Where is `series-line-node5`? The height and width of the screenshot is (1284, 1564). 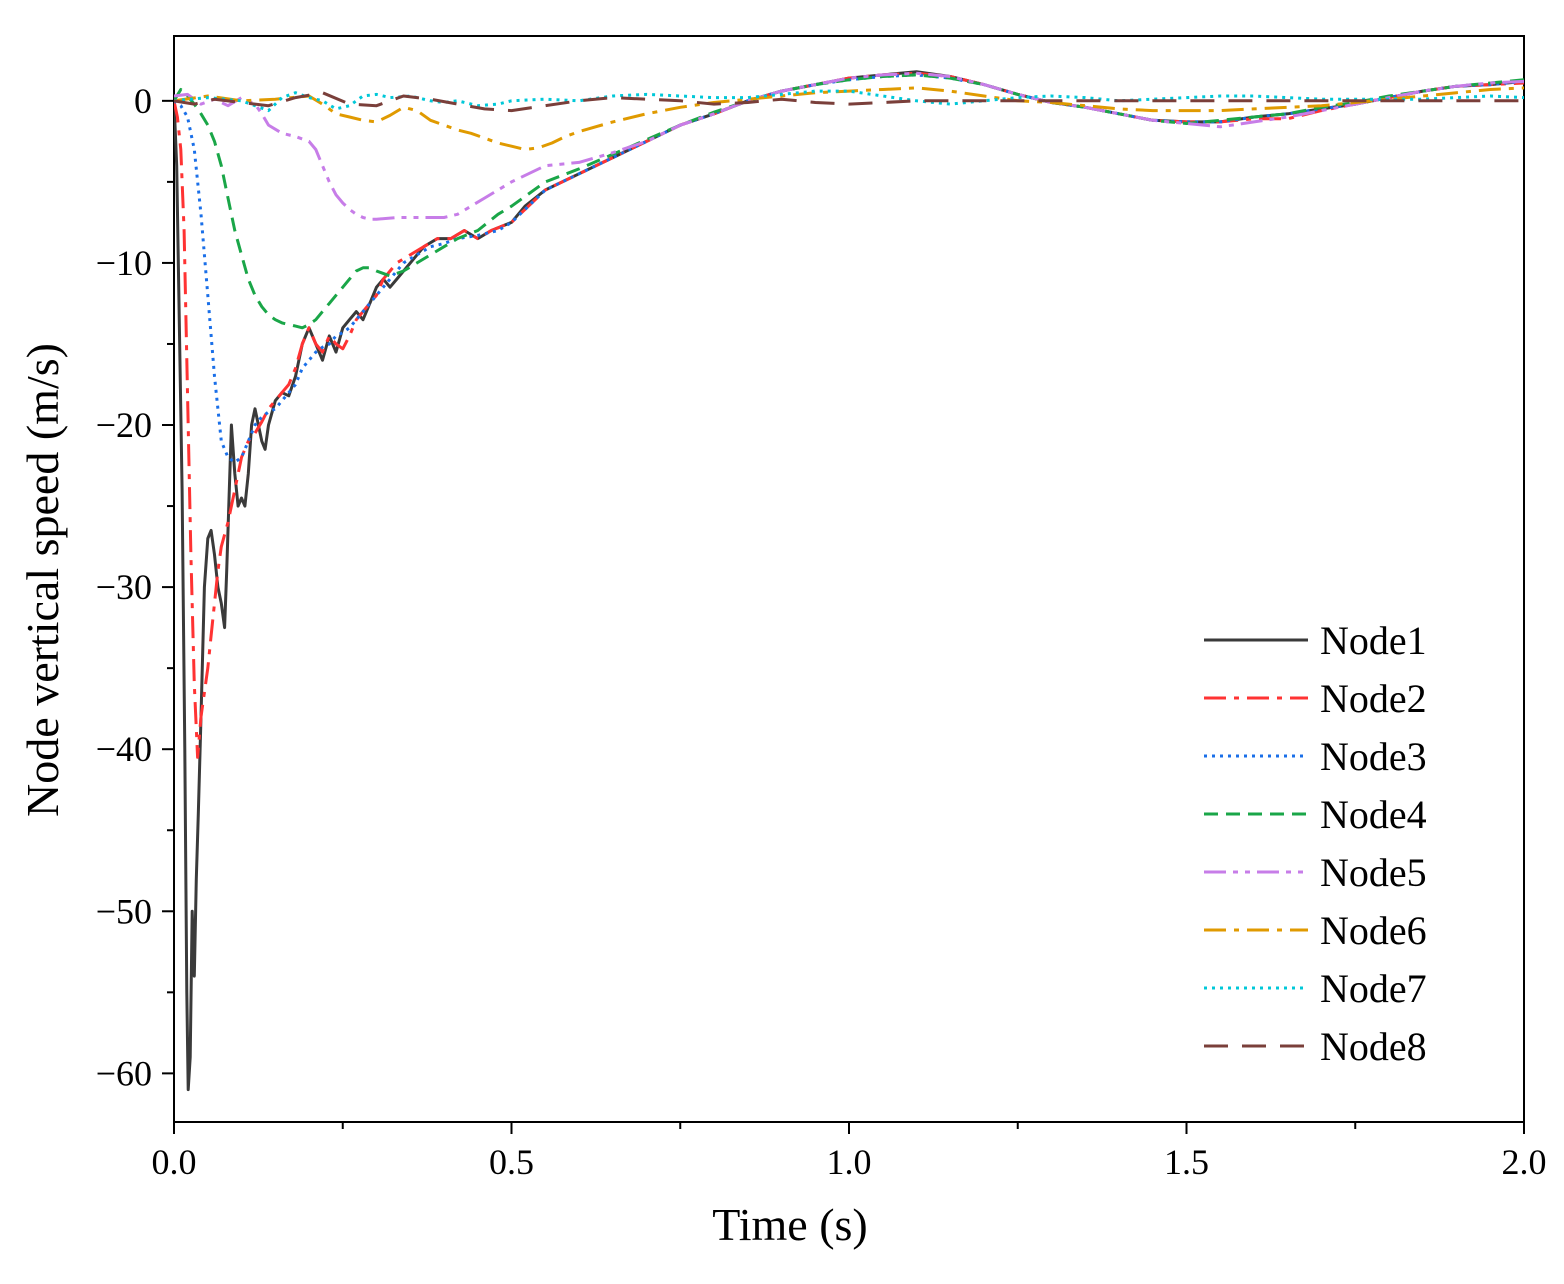 series-line-node5 is located at coordinates (849, 146).